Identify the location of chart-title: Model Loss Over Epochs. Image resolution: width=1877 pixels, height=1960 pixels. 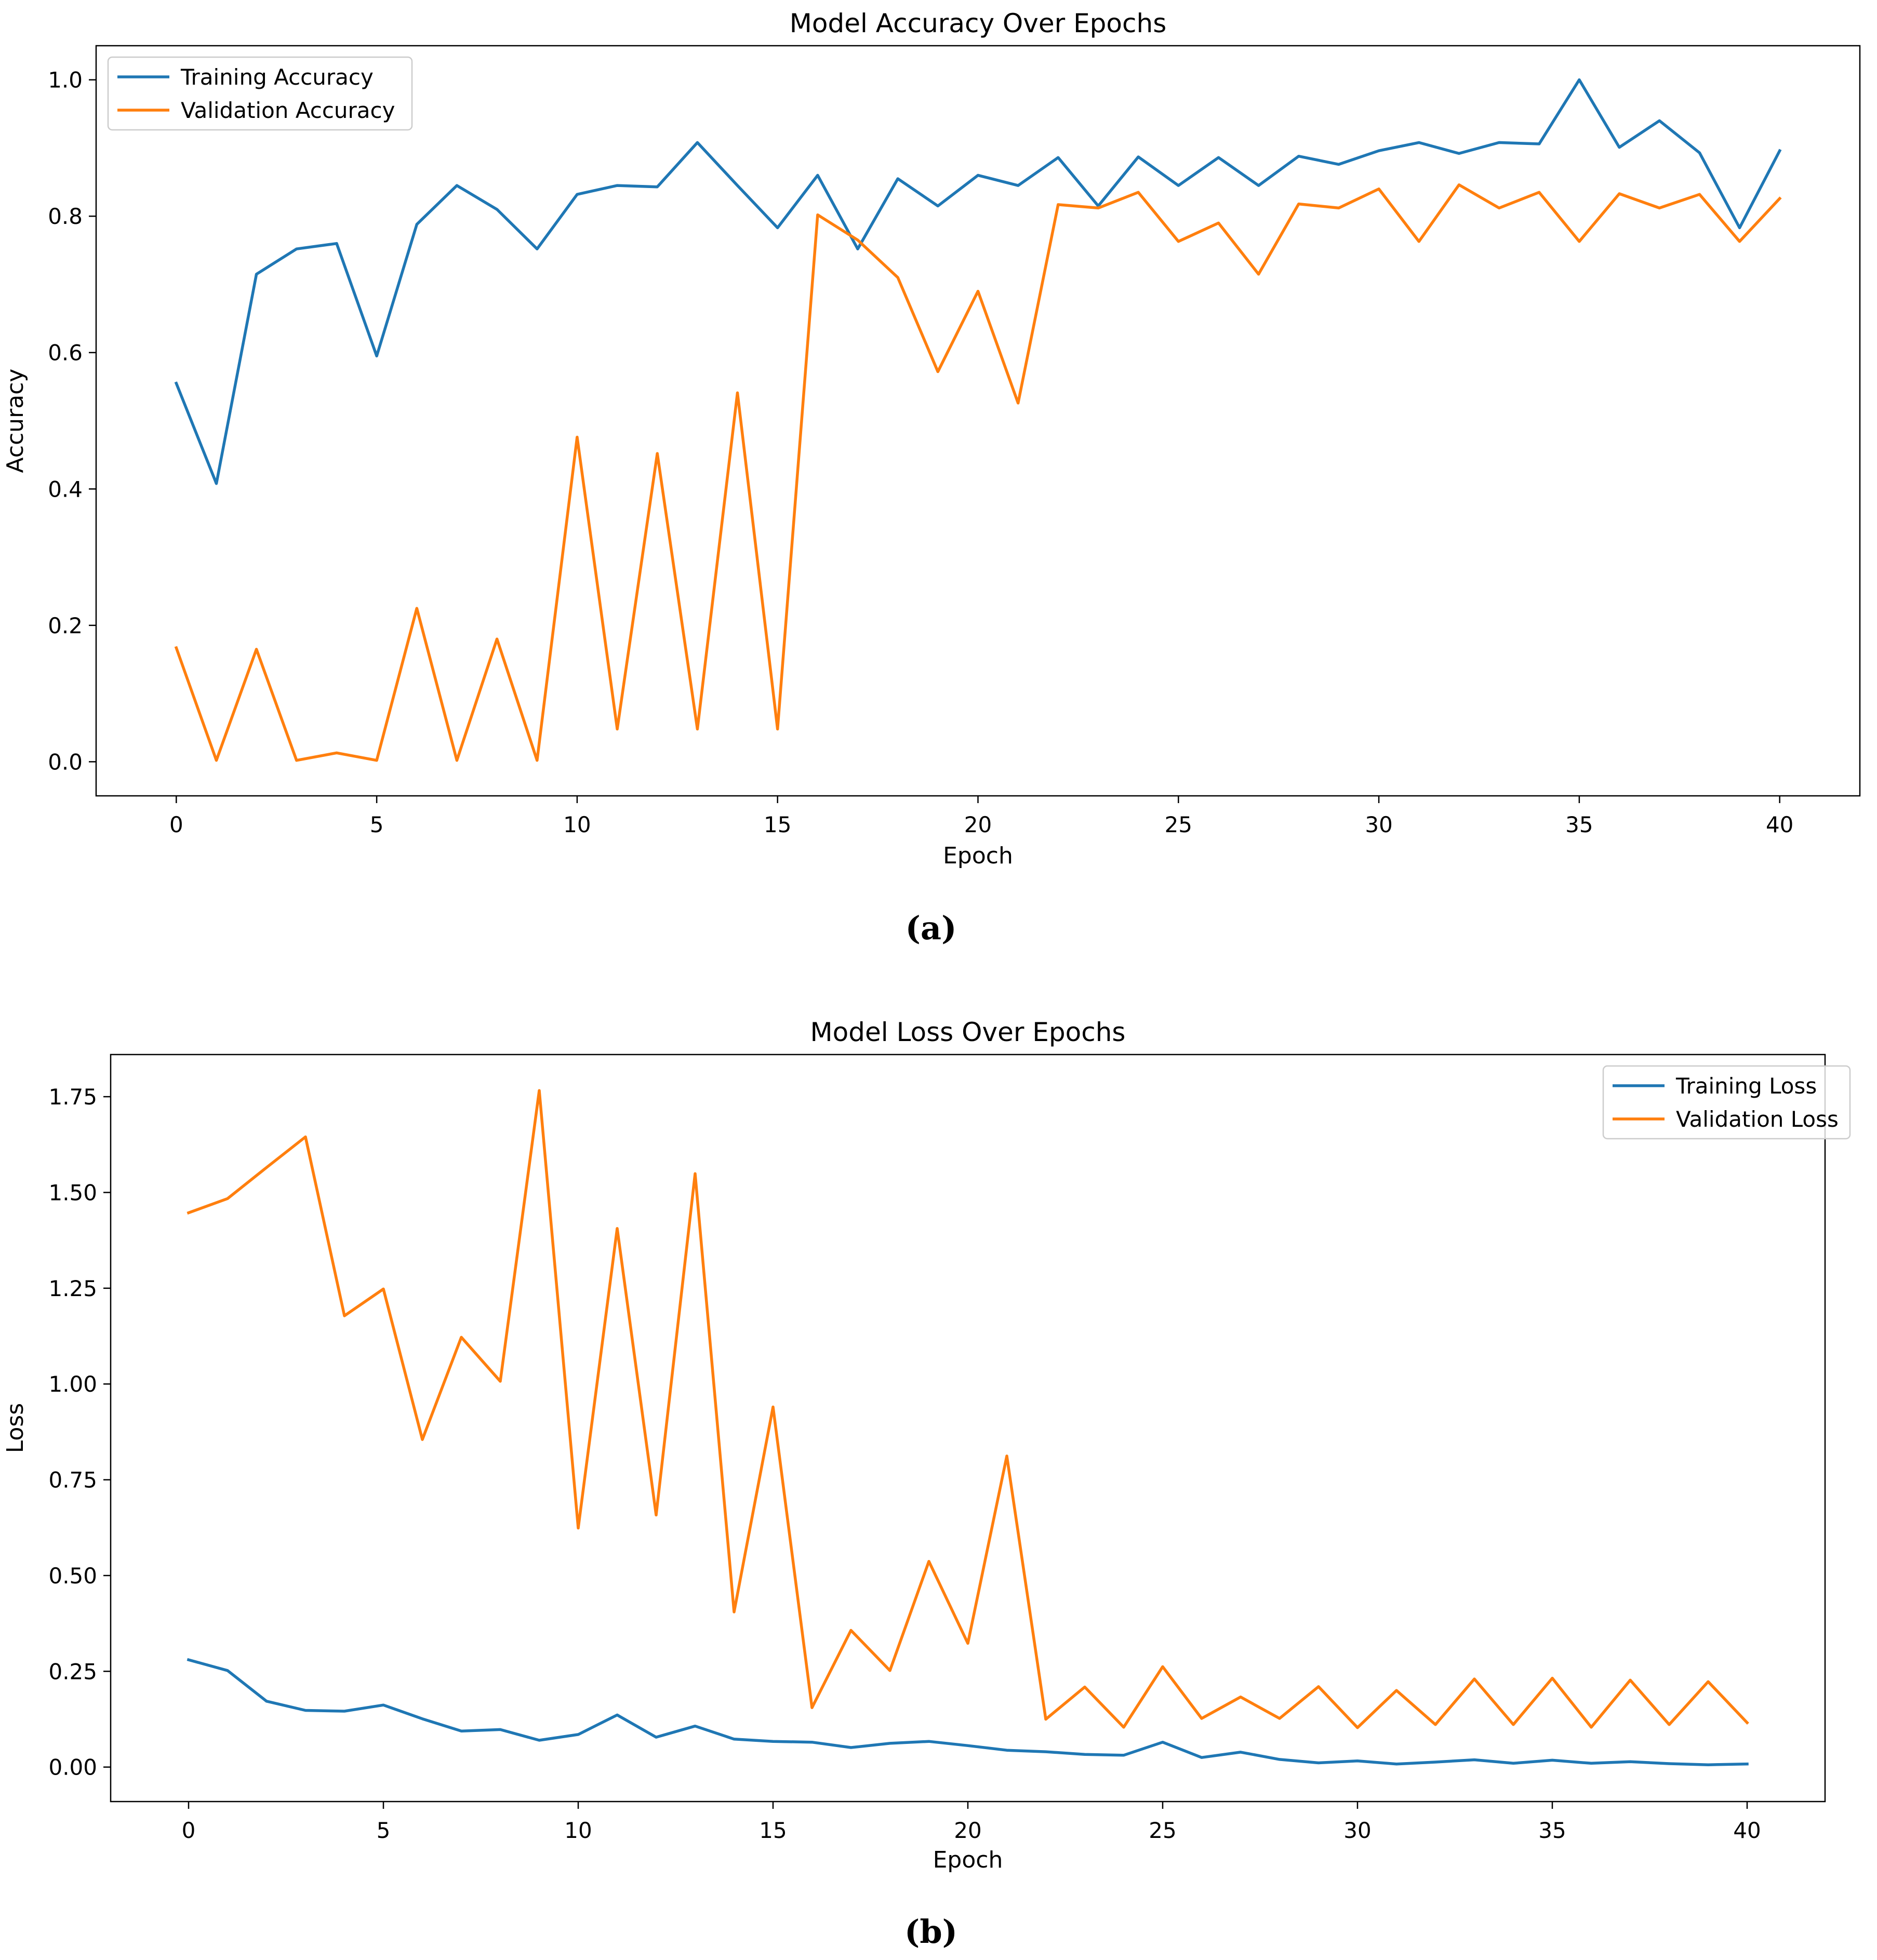
(968, 1032).